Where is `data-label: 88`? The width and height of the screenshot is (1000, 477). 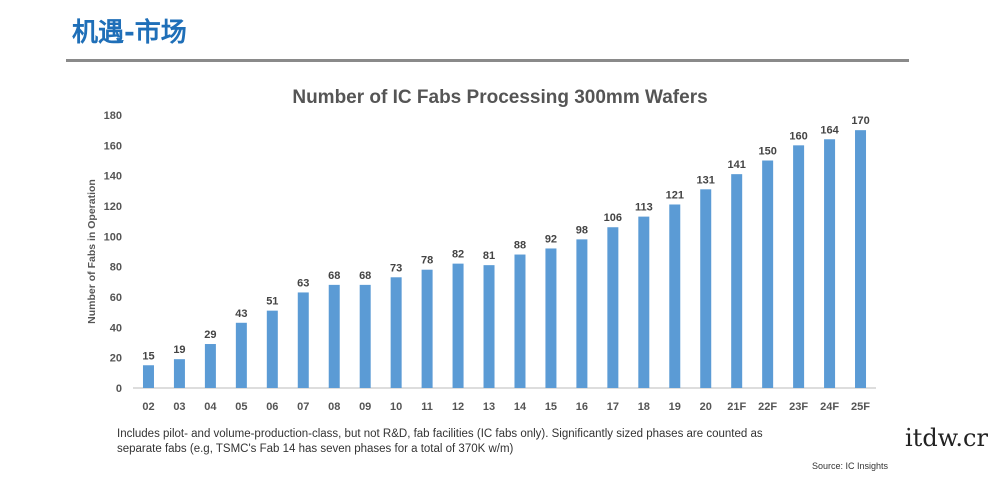 data-label: 88 is located at coordinates (520, 246).